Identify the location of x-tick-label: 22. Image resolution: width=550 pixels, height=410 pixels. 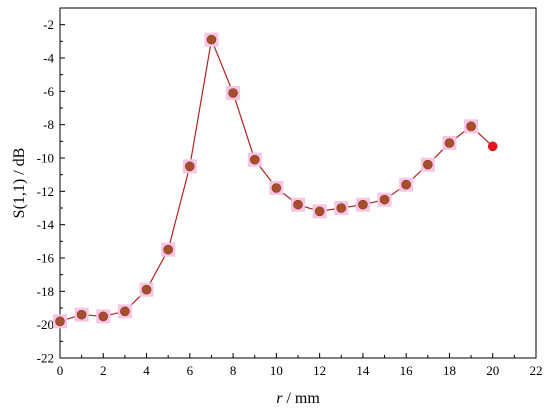
(536, 370).